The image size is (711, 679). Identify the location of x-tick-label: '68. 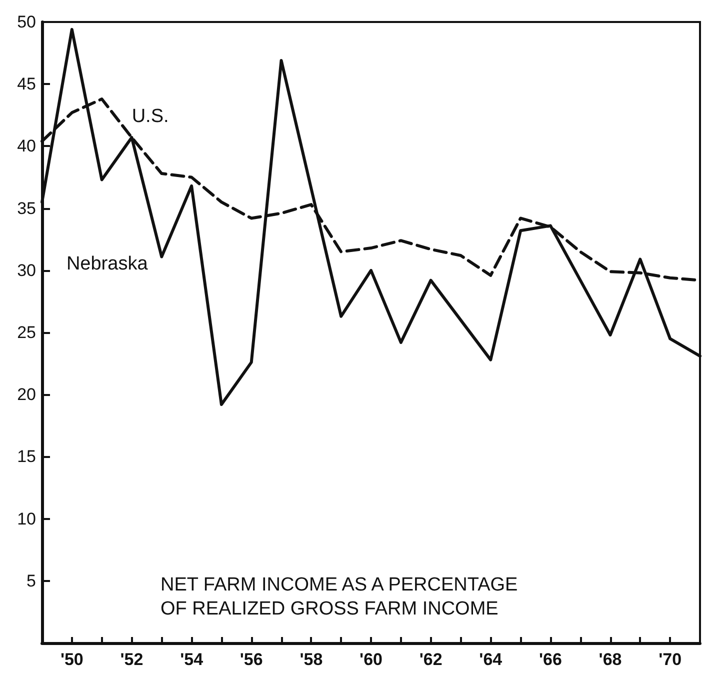
(610, 659).